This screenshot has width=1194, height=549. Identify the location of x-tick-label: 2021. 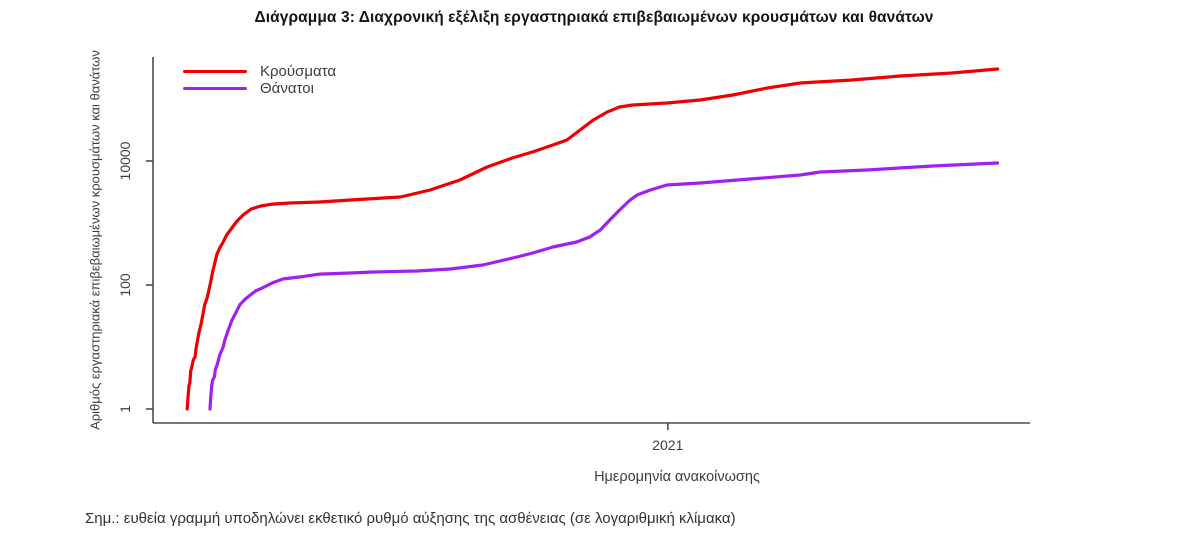
(668, 445).